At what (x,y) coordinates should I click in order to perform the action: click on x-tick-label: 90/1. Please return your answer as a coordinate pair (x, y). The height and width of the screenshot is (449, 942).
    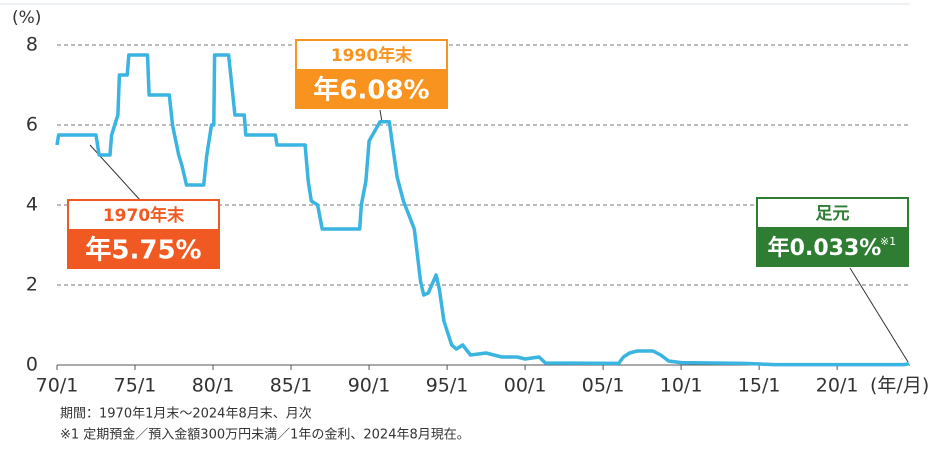
    Looking at the image, I should click on (369, 386).